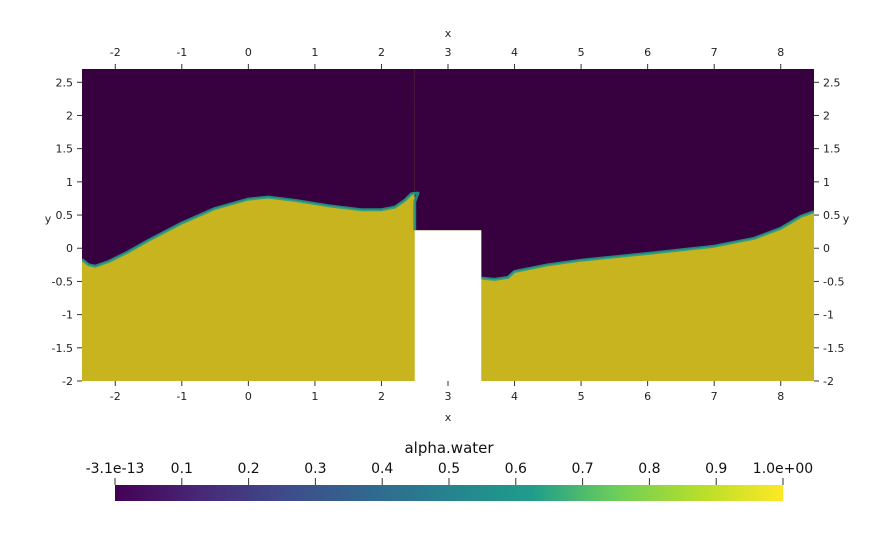  Describe the element at coordinates (248, 52) in the screenshot. I see `x-tick-label-top: 0` at that location.